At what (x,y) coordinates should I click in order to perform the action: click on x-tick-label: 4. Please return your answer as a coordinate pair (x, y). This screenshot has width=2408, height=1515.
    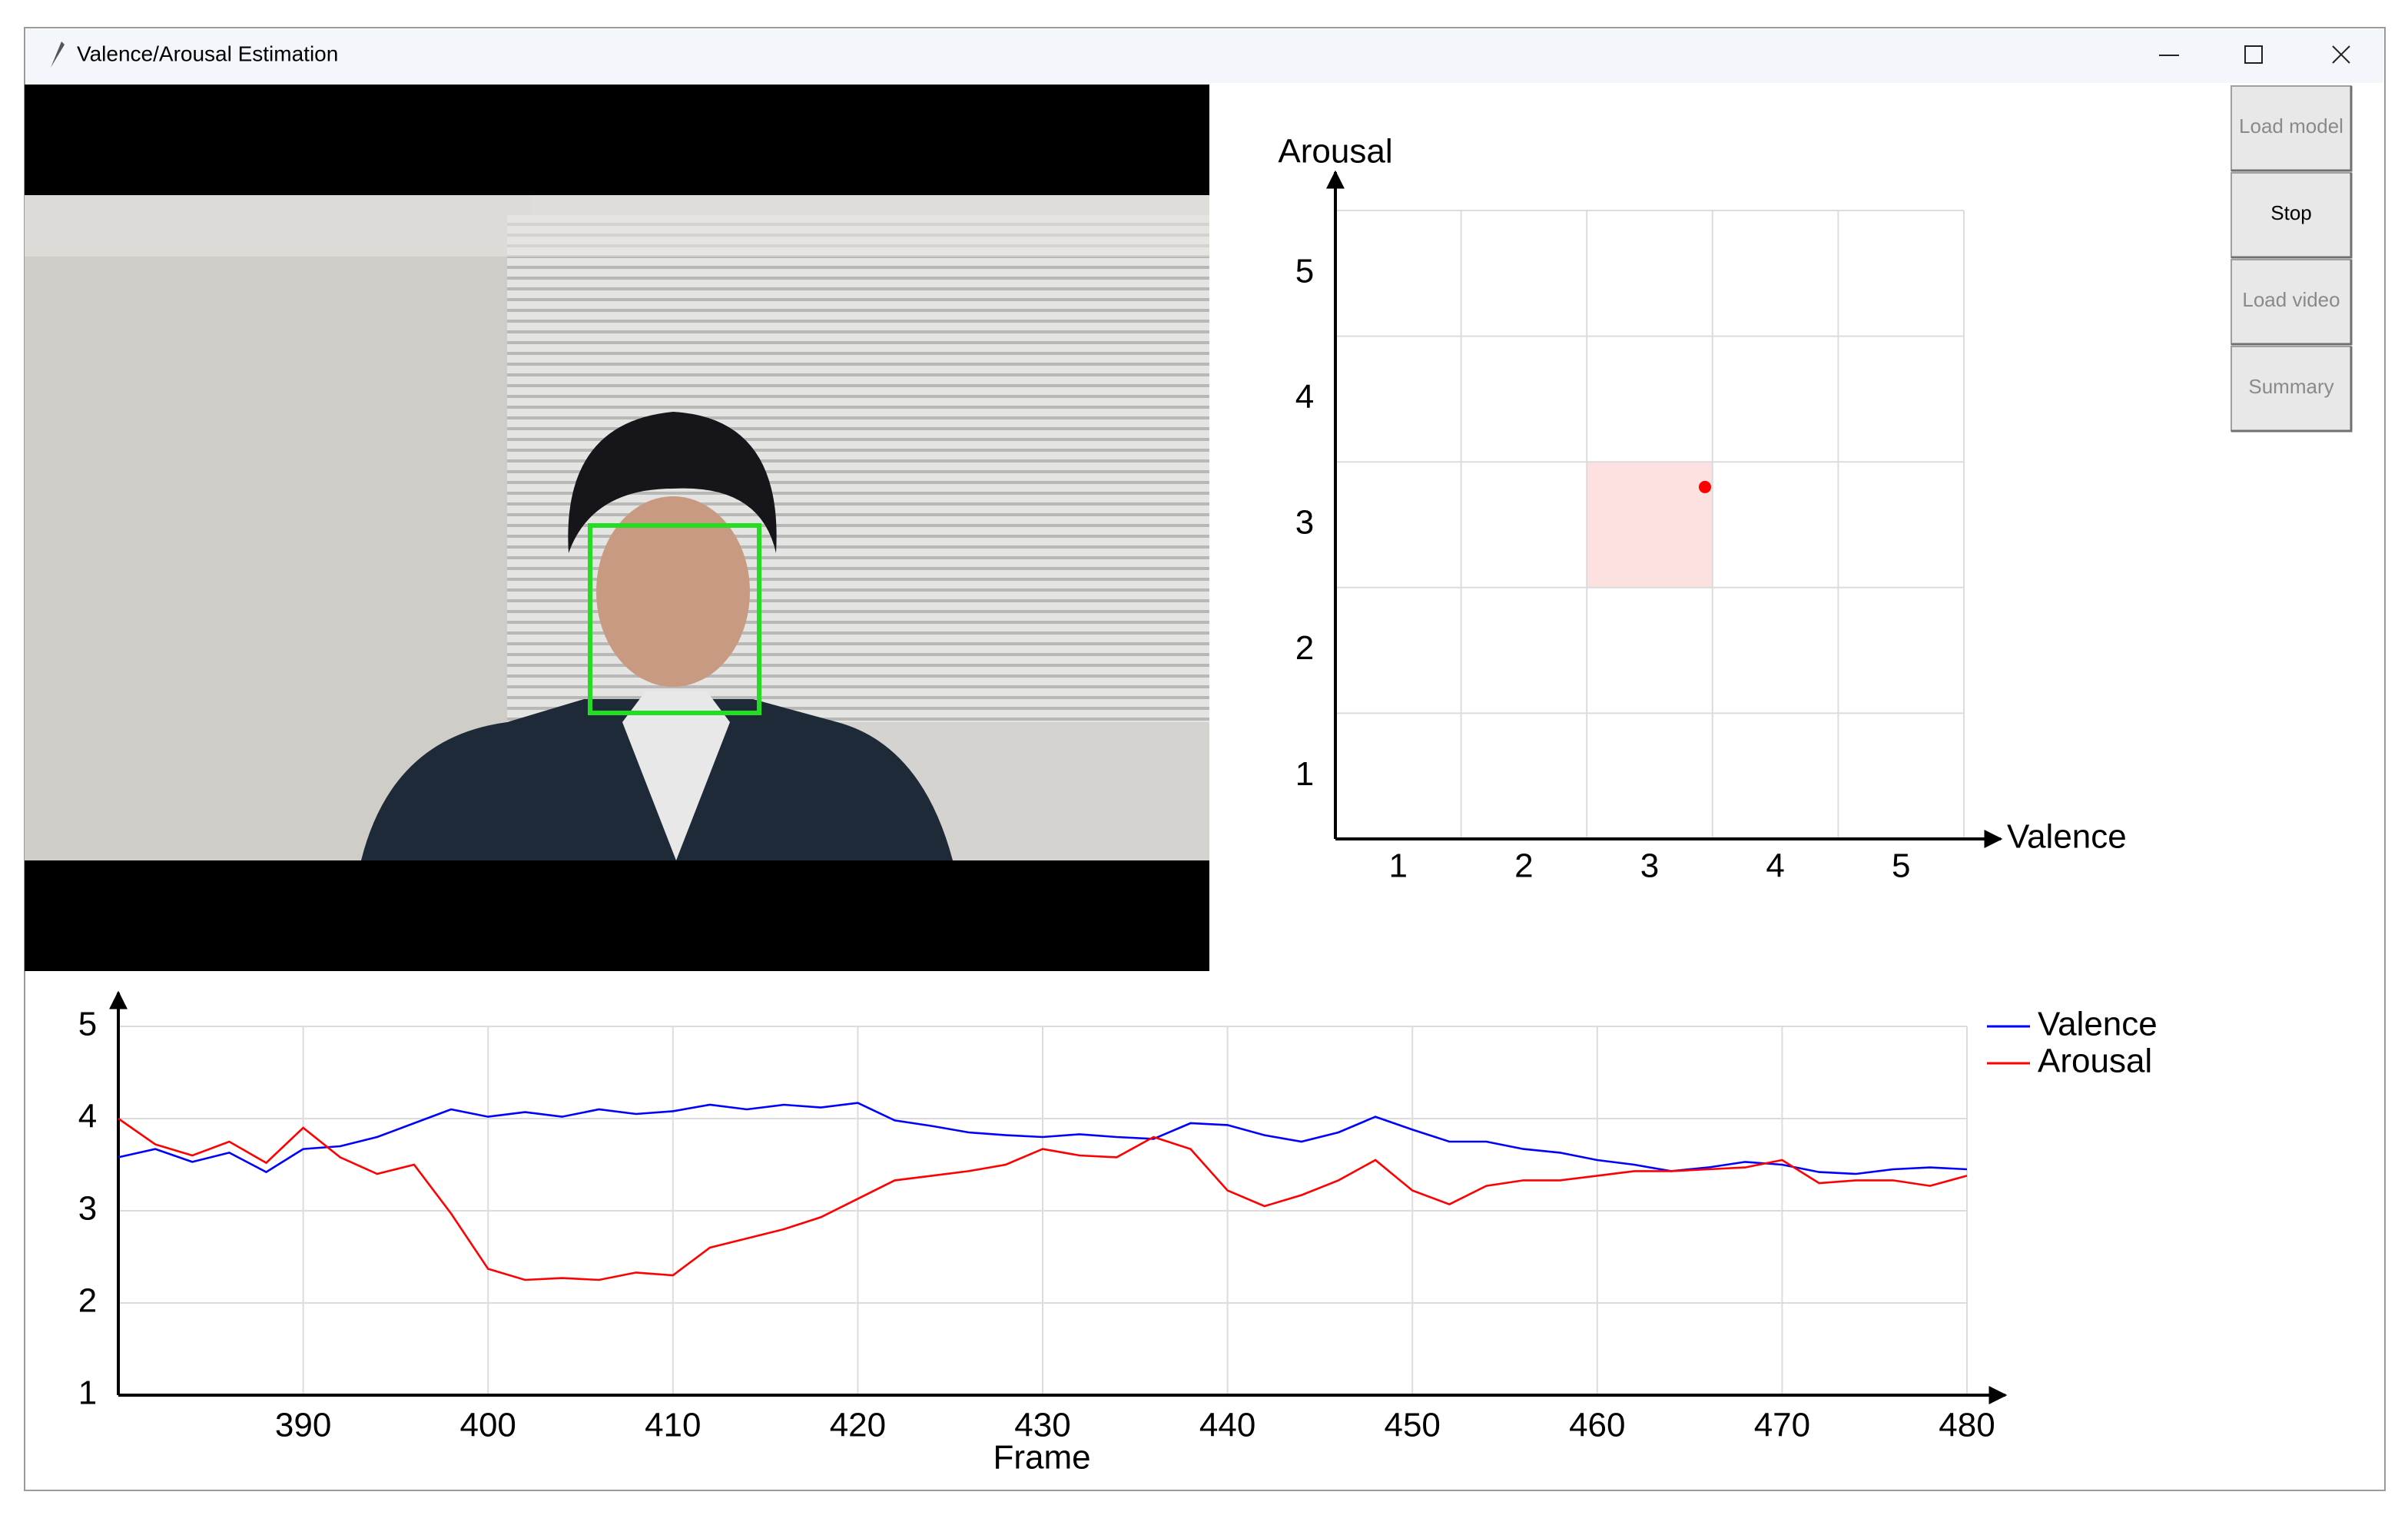
    Looking at the image, I should click on (1775, 866).